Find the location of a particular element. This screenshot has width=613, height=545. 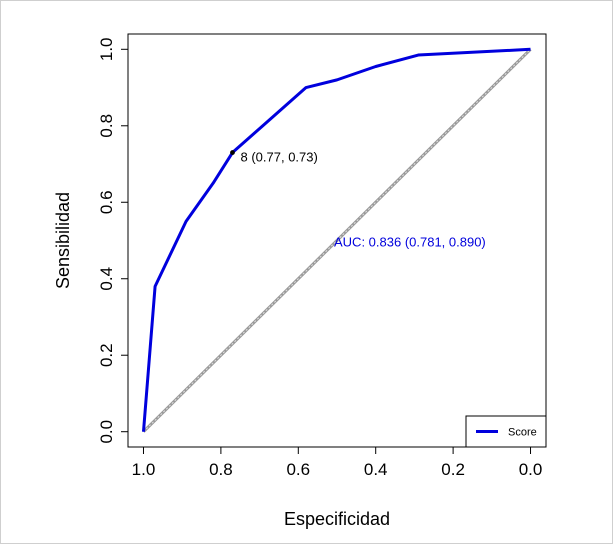

x-tick-label: 1.0 is located at coordinates (144, 469).